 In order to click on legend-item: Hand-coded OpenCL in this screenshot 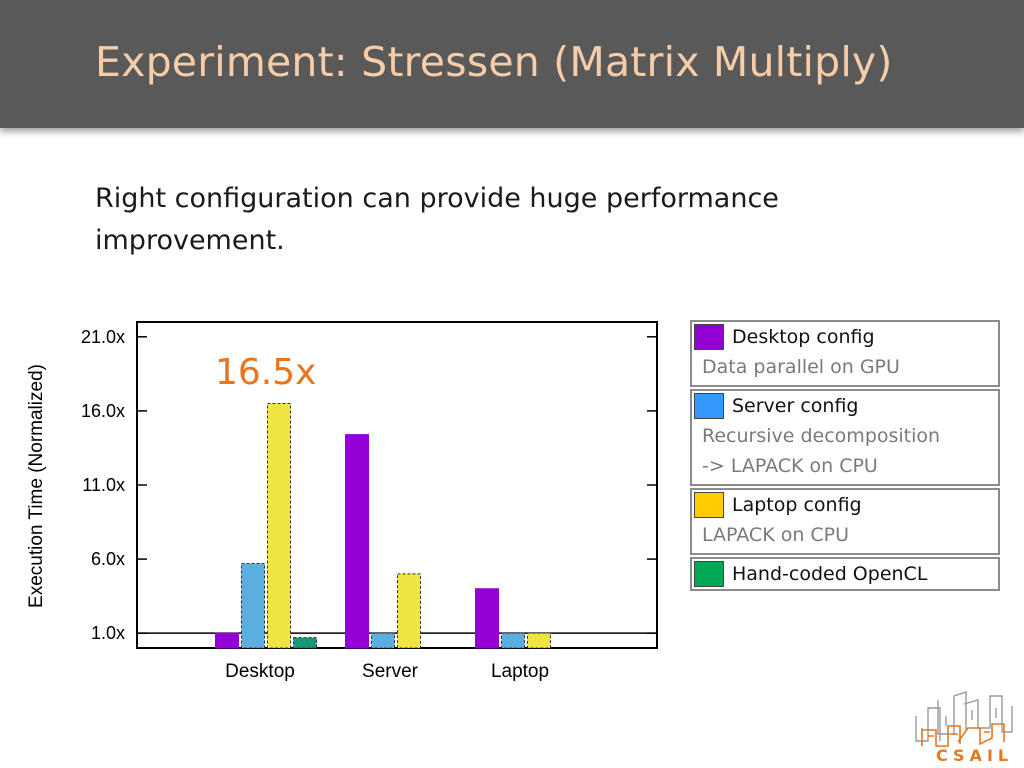, I will do `click(845, 574)`.